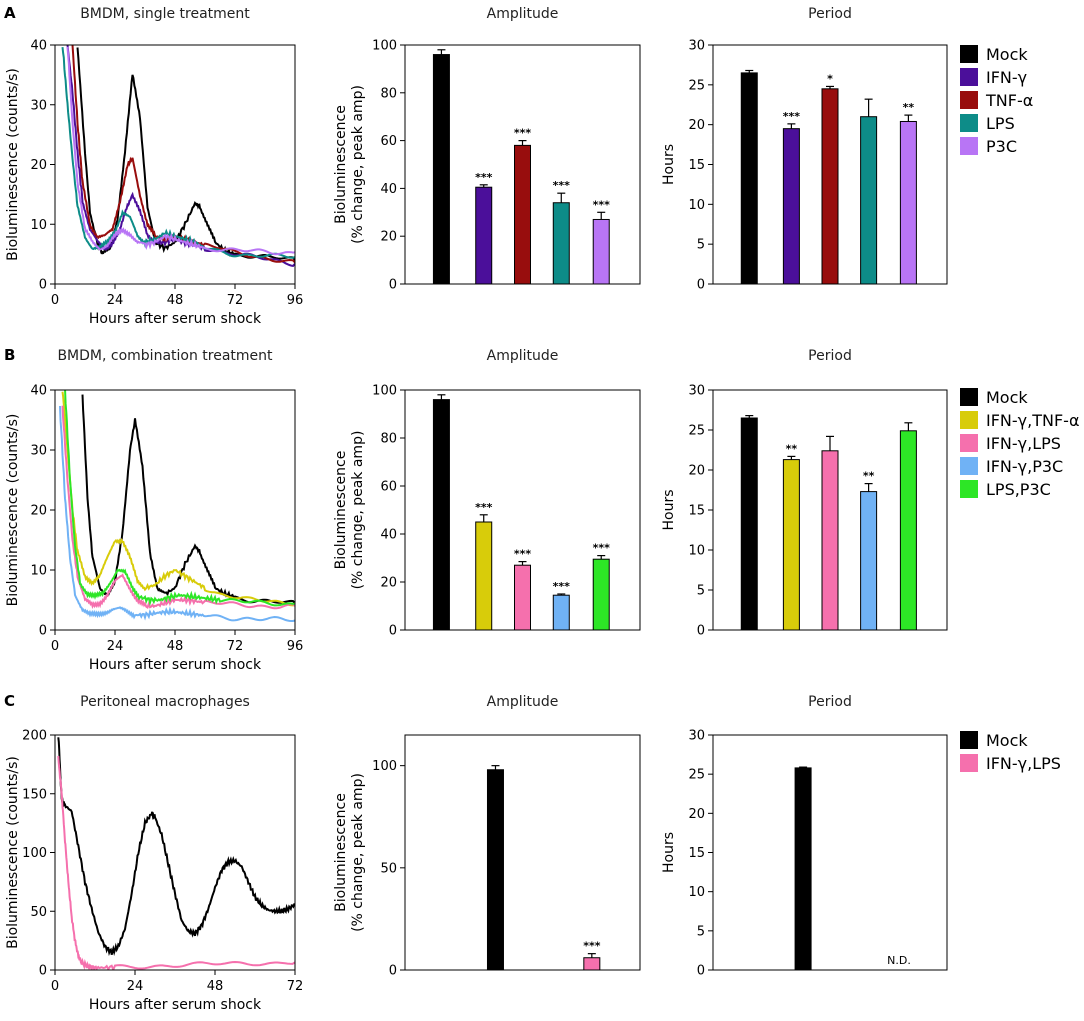 Image resolution: width=1084 pixels, height=1021 pixels. I want to click on A-per-ytick-label: 10, so click(696, 205).